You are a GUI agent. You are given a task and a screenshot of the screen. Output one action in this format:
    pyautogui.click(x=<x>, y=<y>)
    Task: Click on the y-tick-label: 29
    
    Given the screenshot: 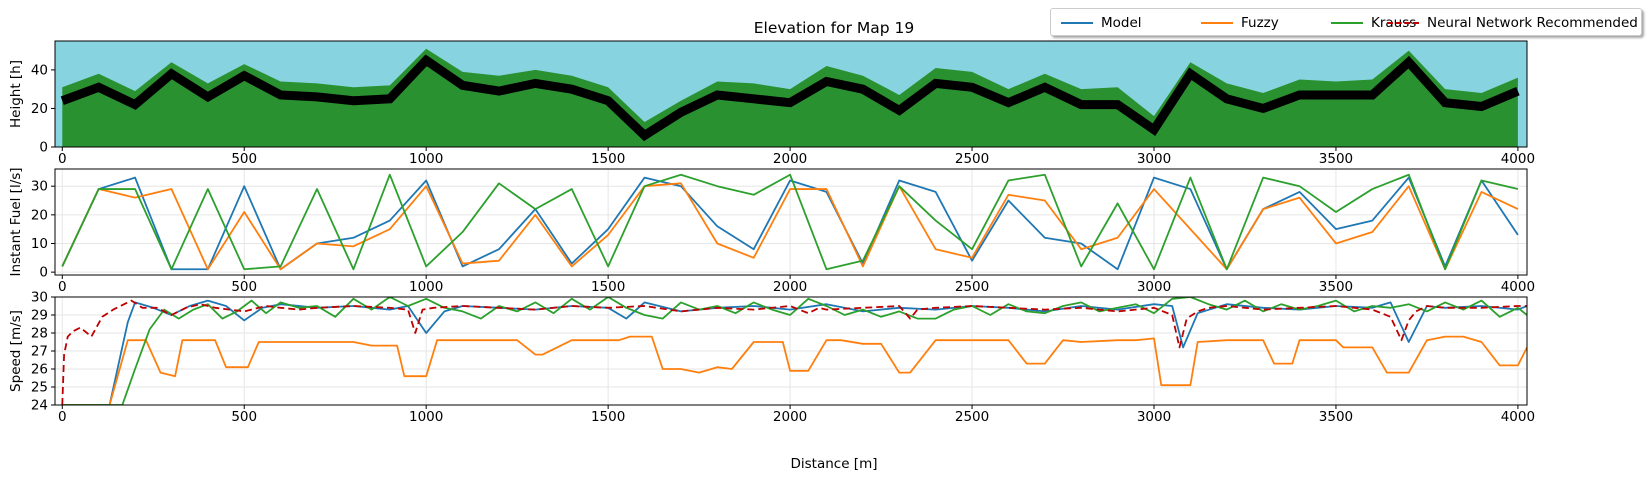 What is the action you would take?
    pyautogui.click(x=39, y=316)
    